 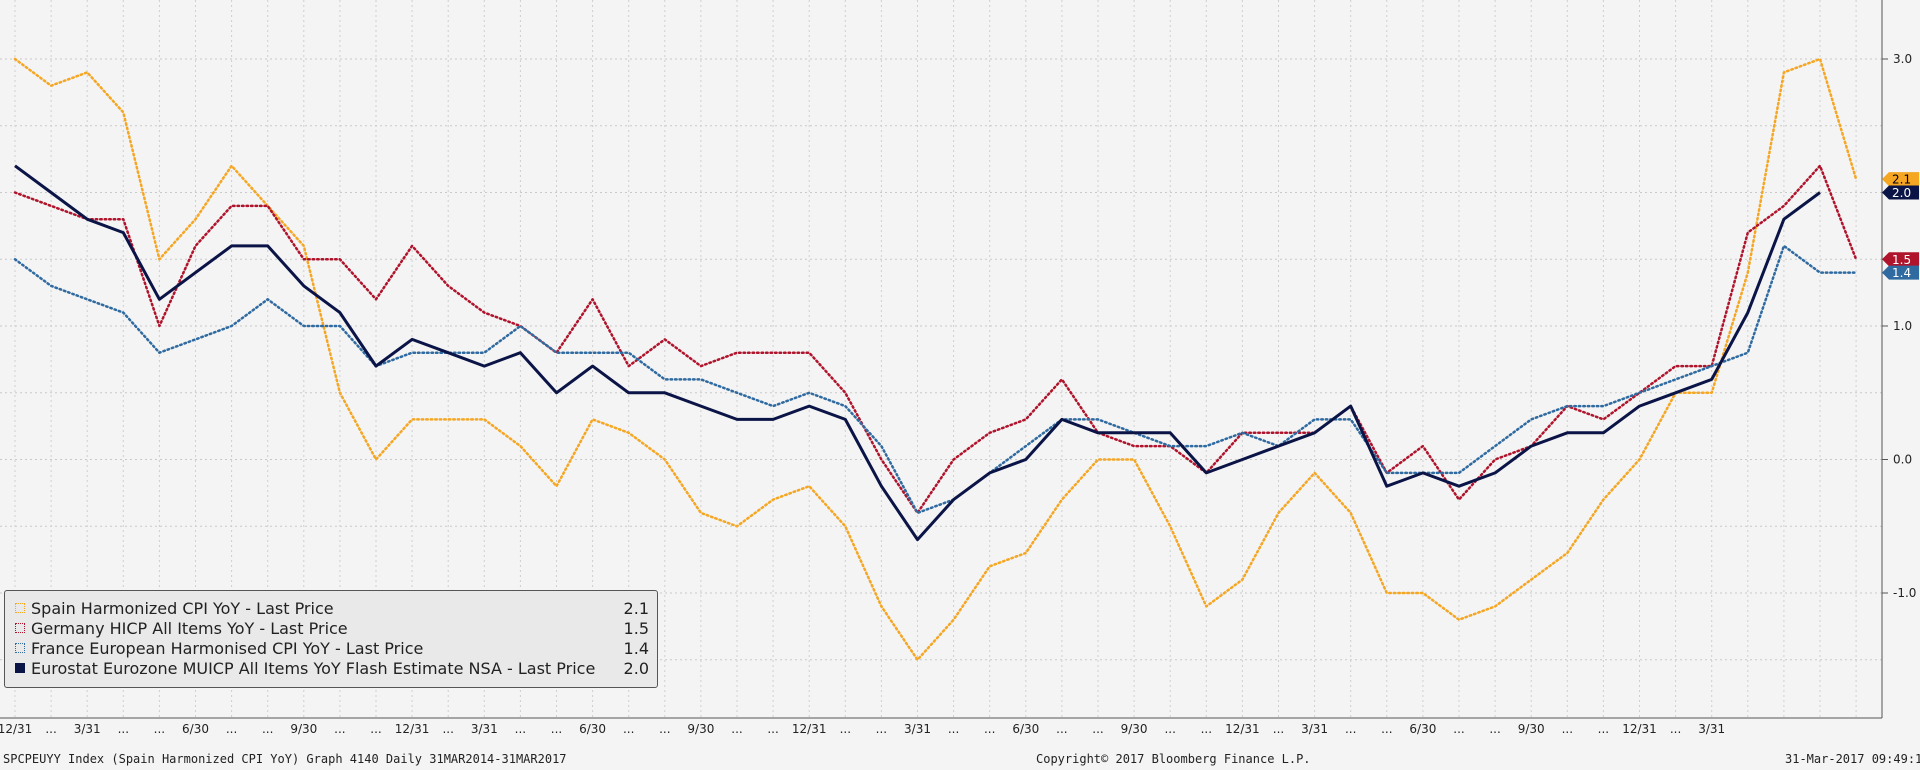 I want to click on footer-copyright: Copyright© 2017 Bloomberg Finance L.P., so click(x=1173, y=759).